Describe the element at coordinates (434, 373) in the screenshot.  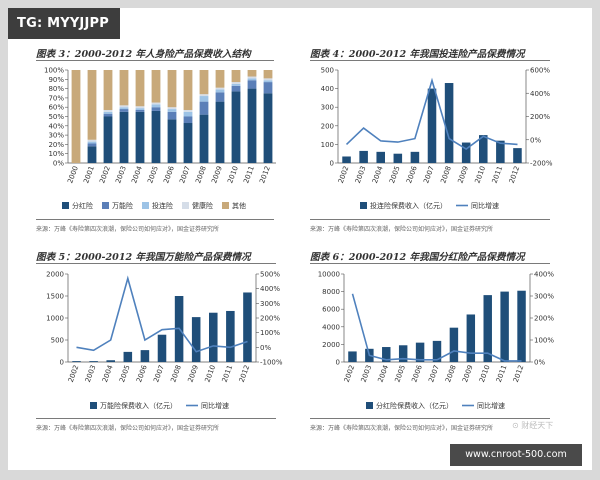
I see `x-tick-label: 2007` at that location.